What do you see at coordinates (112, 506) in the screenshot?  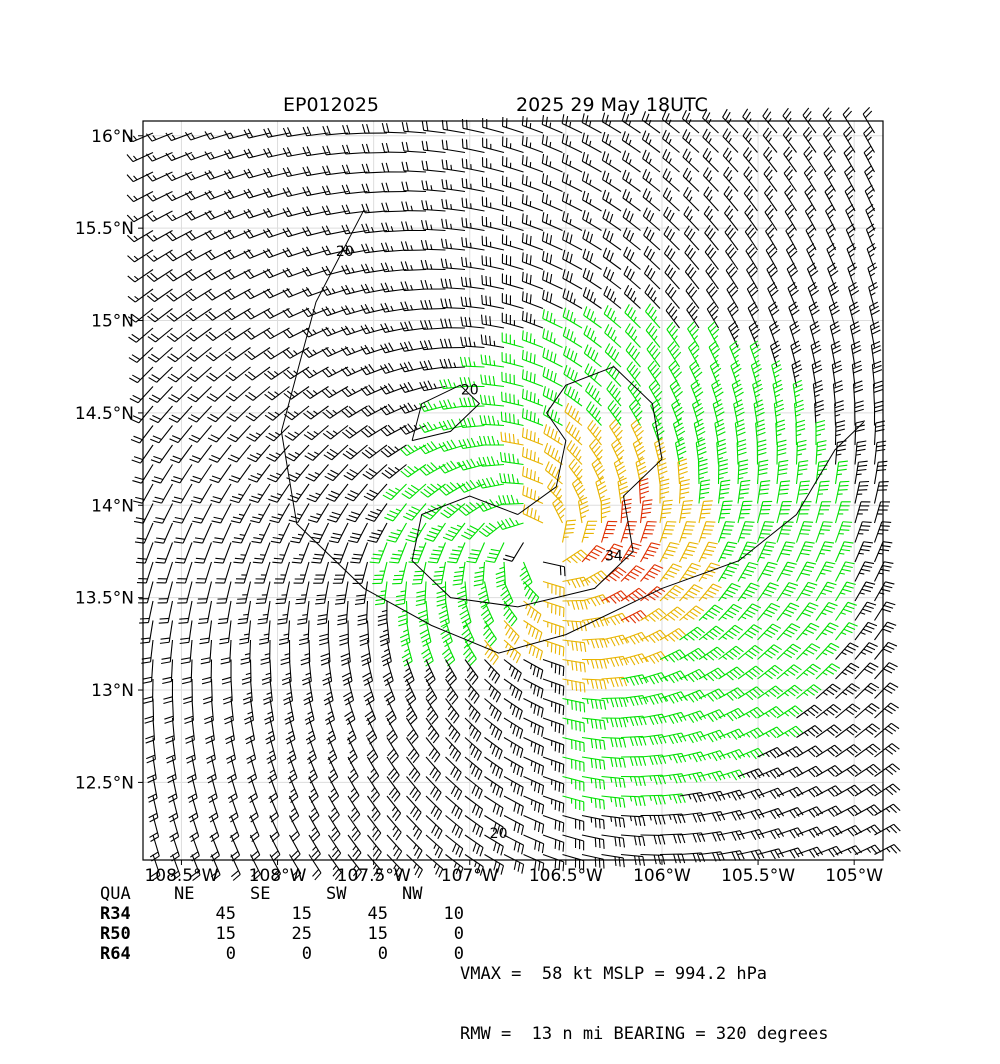 I see `lat-tick-label: 14°N` at bounding box center [112, 506].